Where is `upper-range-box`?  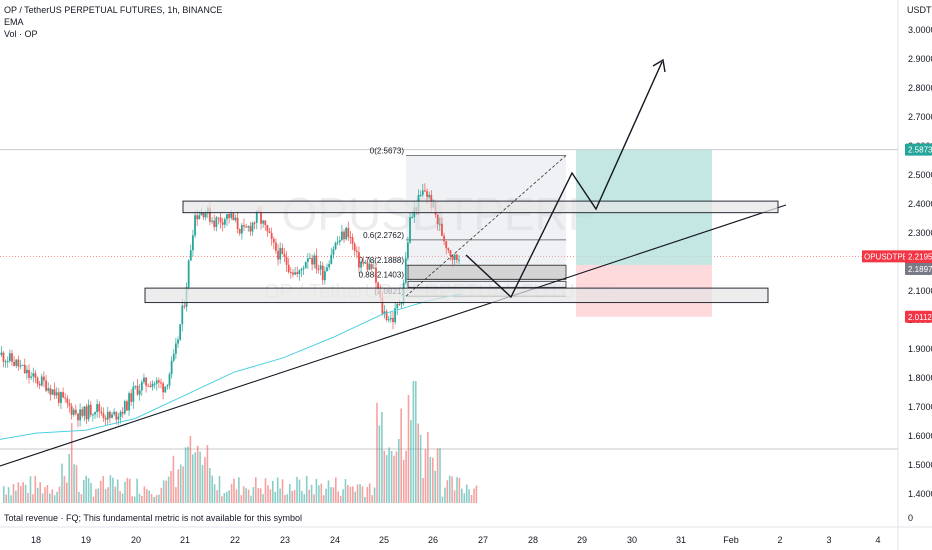
upper-range-box is located at coordinates (480, 207).